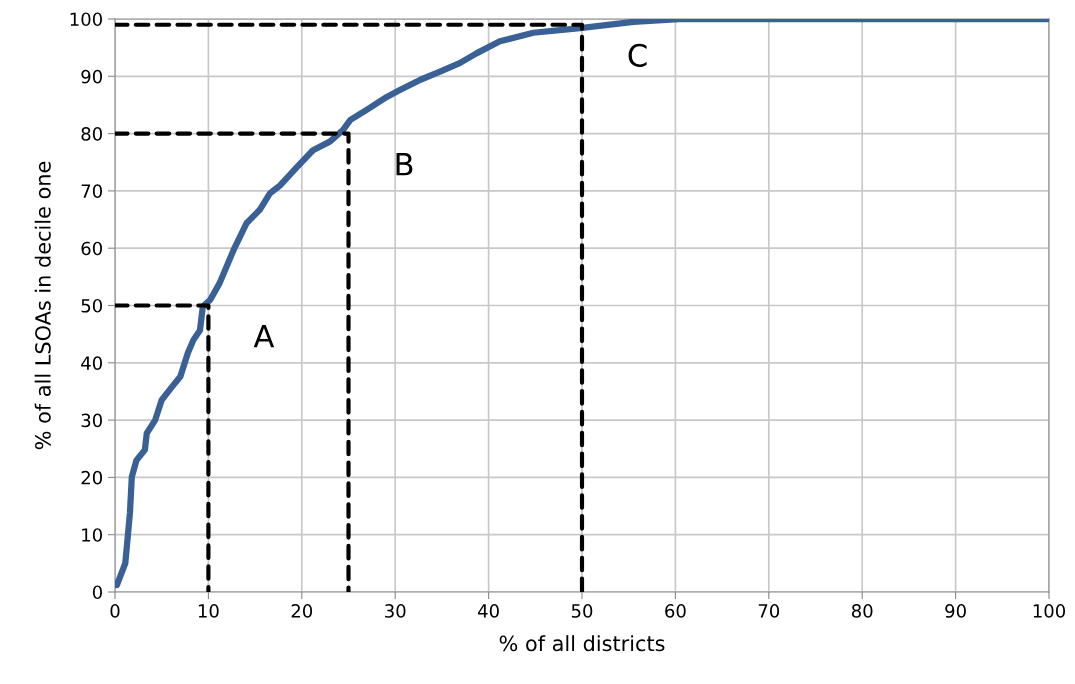 The image size is (1075, 684). What do you see at coordinates (862, 611) in the screenshot?
I see `x-tick-label: 80` at bounding box center [862, 611].